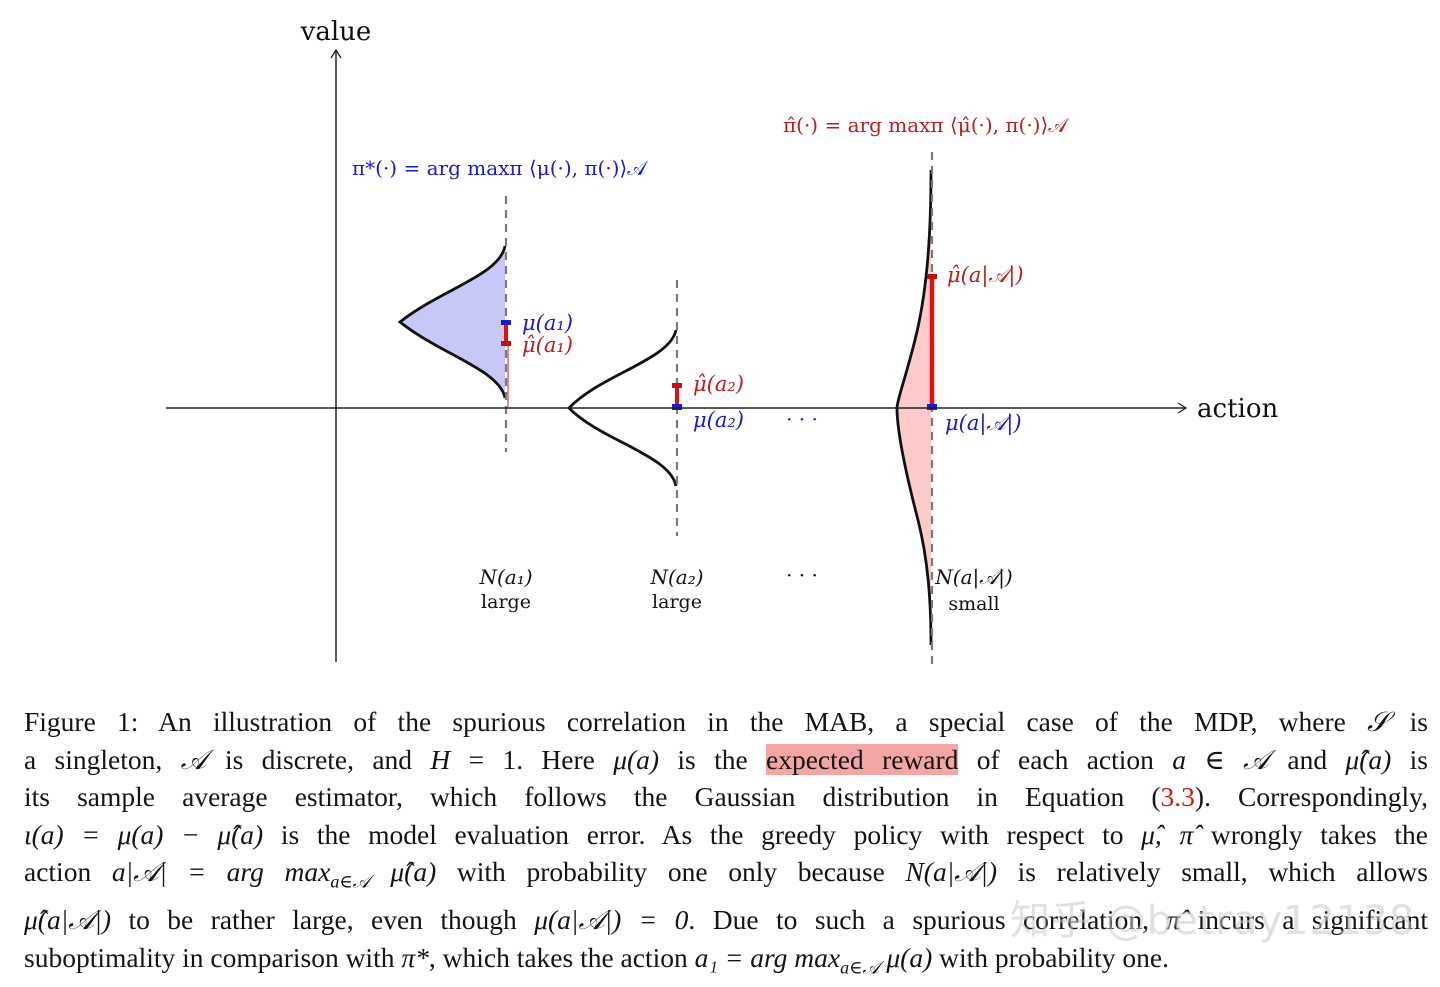  What do you see at coordinates (547, 323) in the screenshot?
I see `mu-label-a1: μ(a₁)` at bounding box center [547, 323].